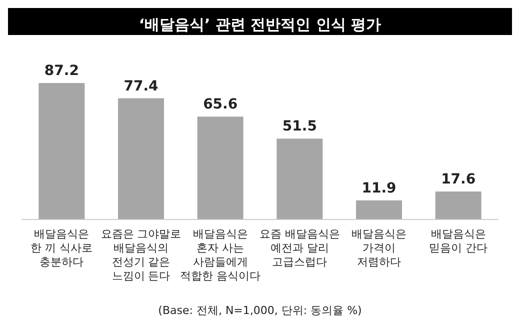 This screenshot has width=520, height=332. Describe the element at coordinates (379, 188) in the screenshot. I see `data-label: 11.9` at that location.